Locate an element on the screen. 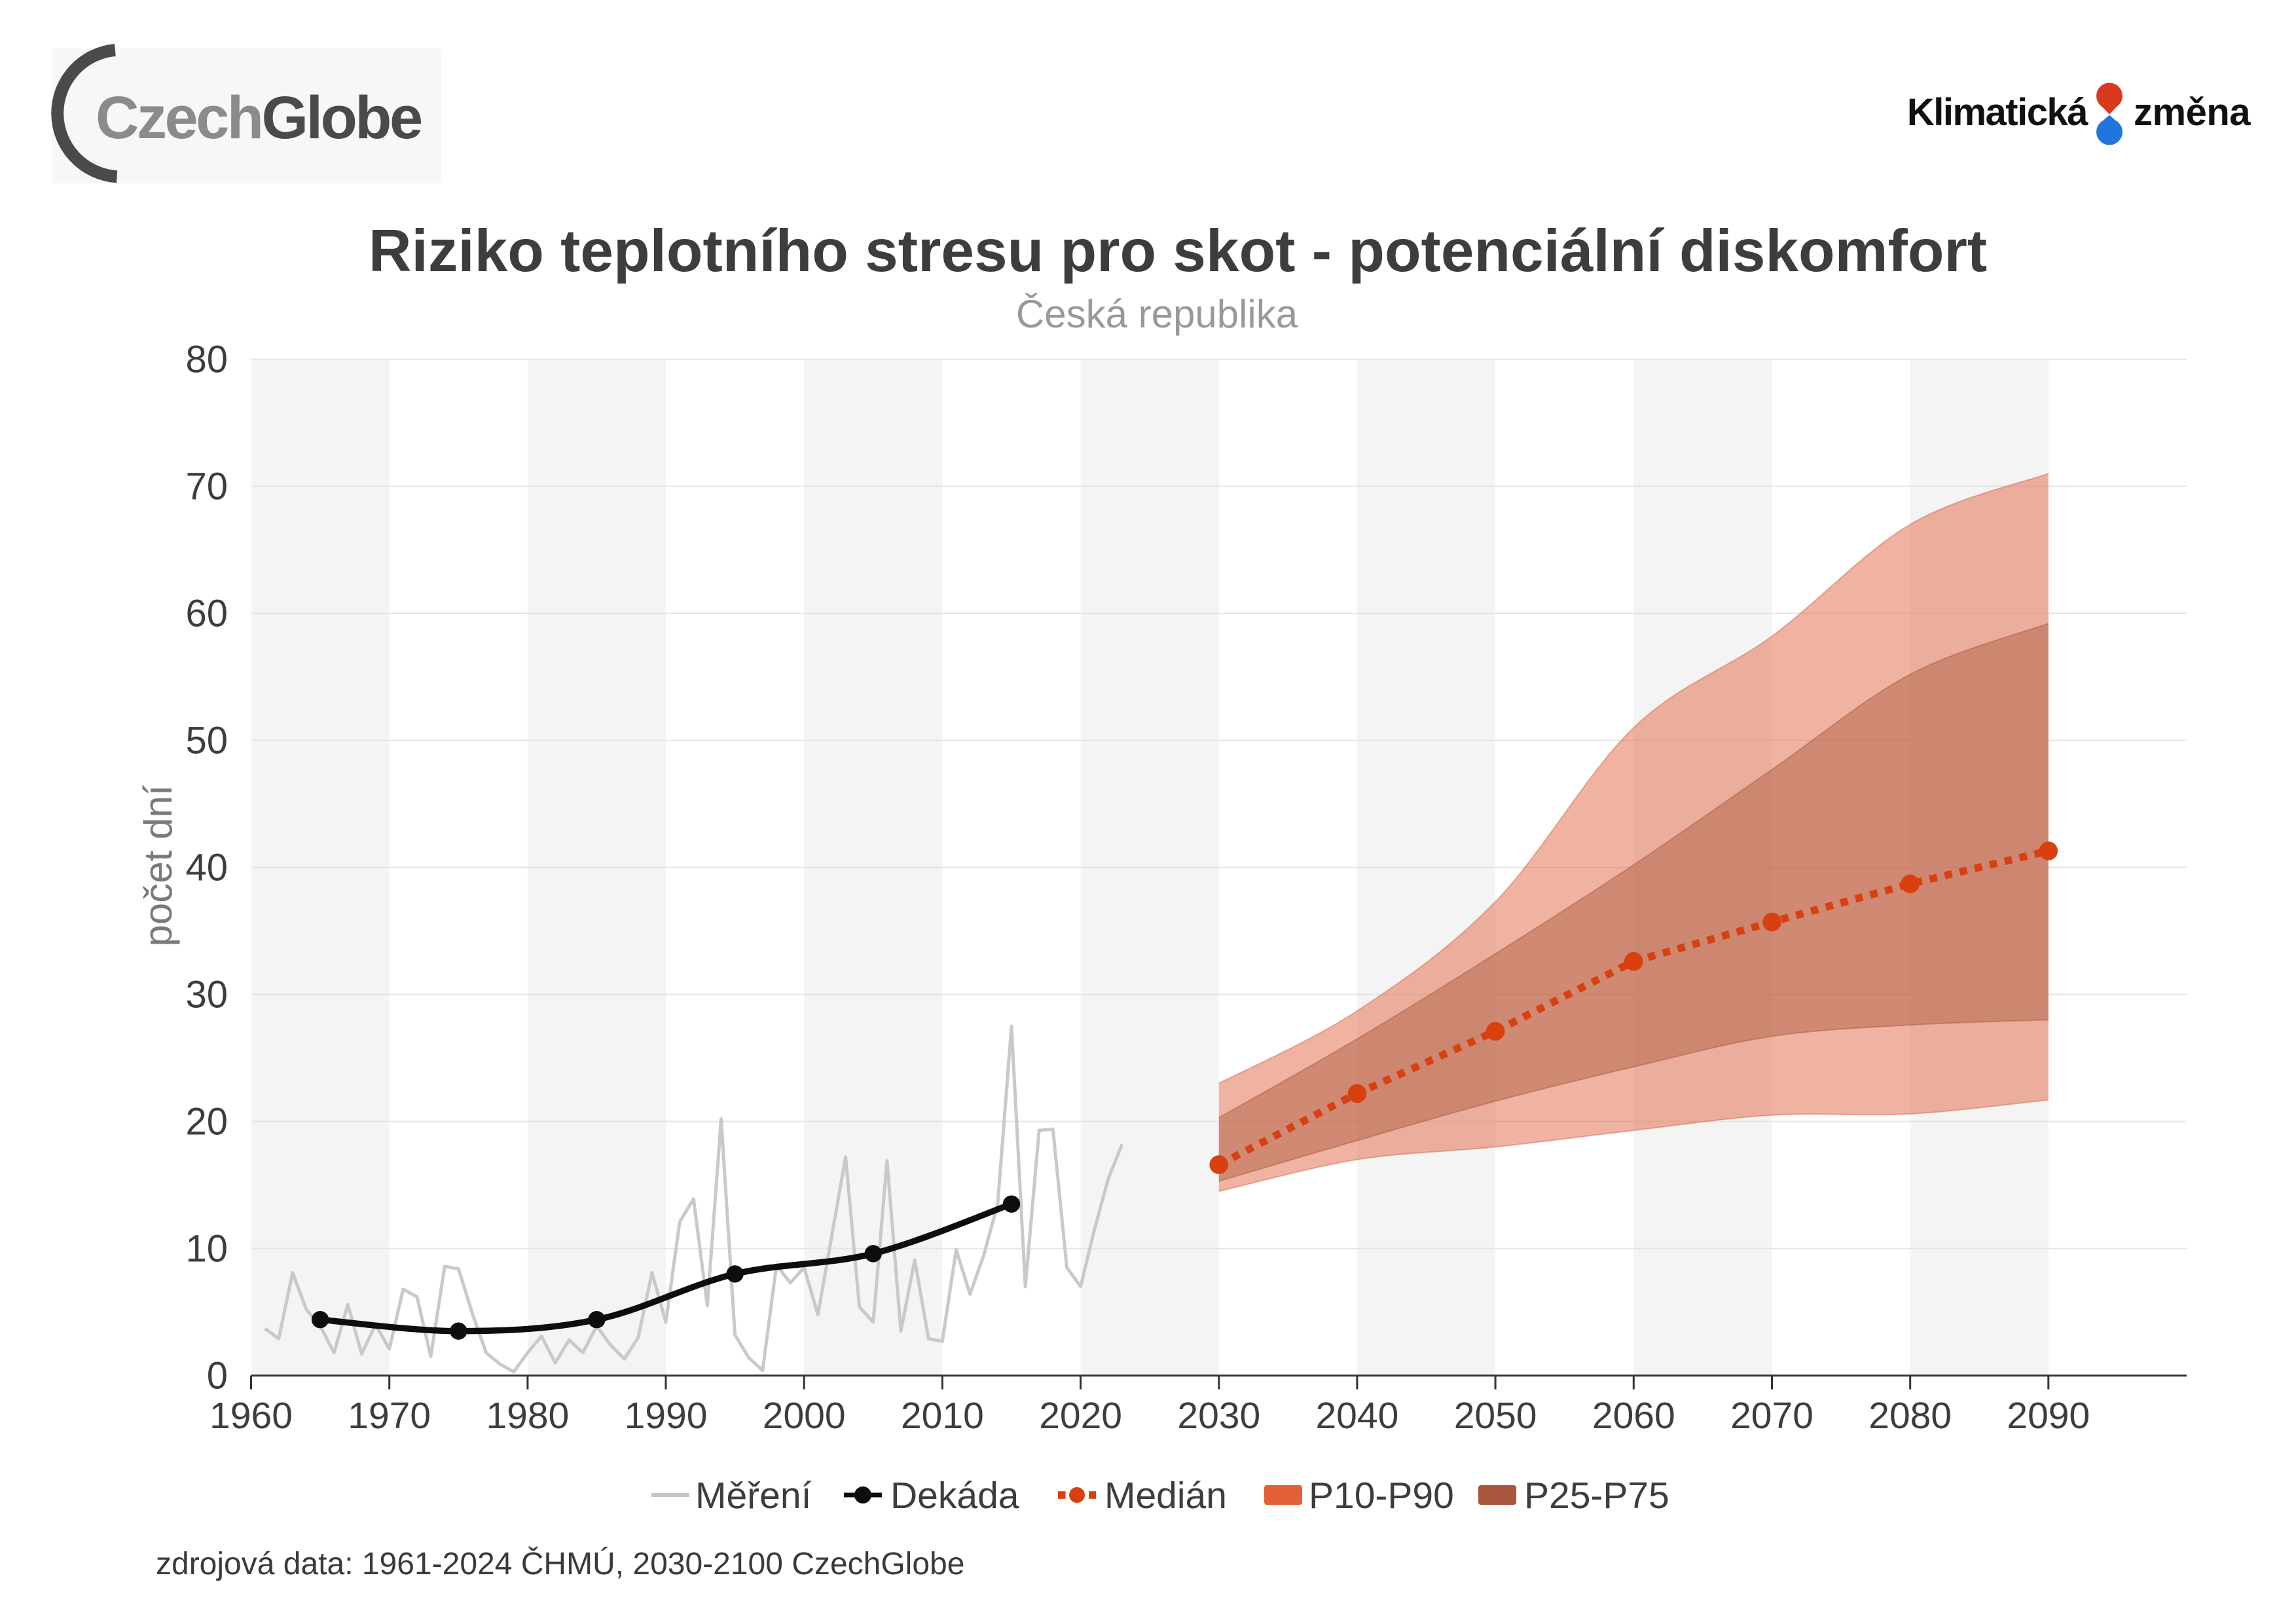 This screenshot has height=1624, width=2296. svg-text: 40 is located at coordinates (206, 868).